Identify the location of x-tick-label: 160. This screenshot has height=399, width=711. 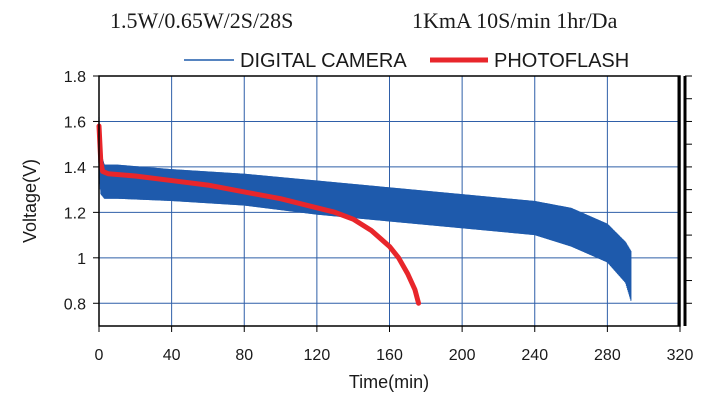
(389, 355).